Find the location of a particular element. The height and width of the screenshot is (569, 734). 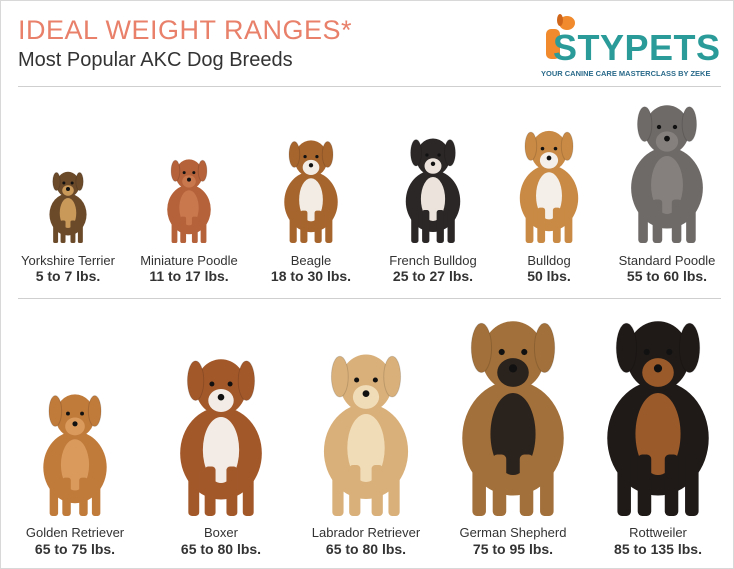

breed-name: Labrador Retriever is located at coordinates (366, 532).